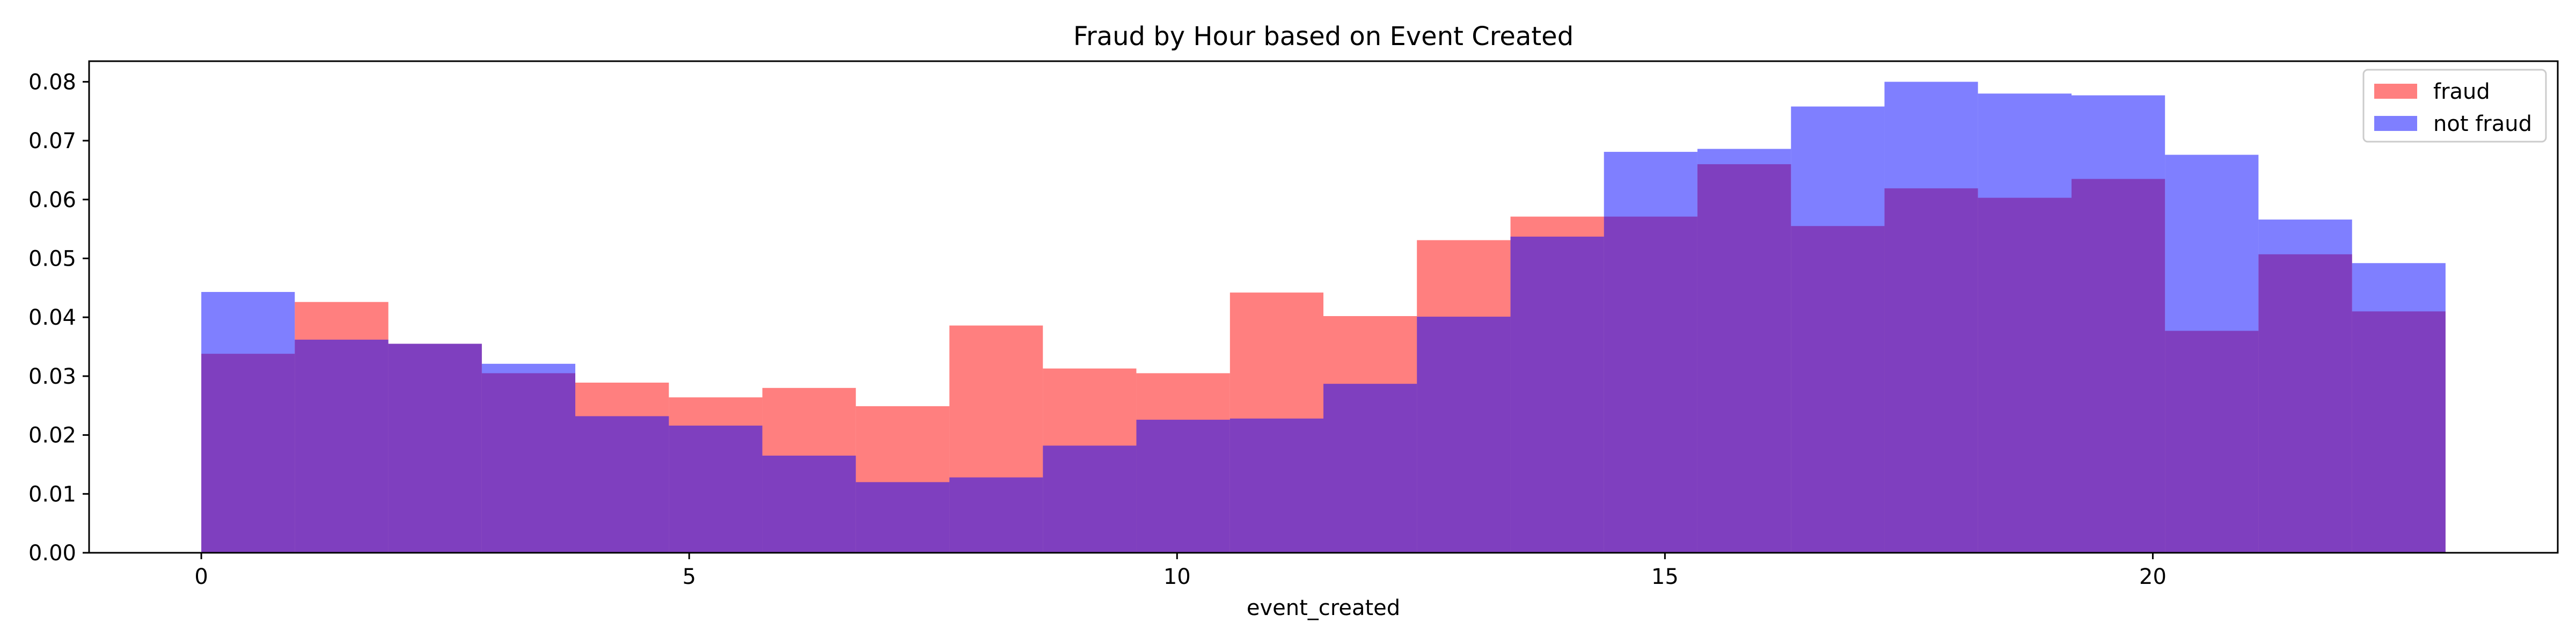 The image size is (2576, 644). What do you see at coordinates (2454, 106) in the screenshot?
I see `legend: fraud not fraud` at bounding box center [2454, 106].